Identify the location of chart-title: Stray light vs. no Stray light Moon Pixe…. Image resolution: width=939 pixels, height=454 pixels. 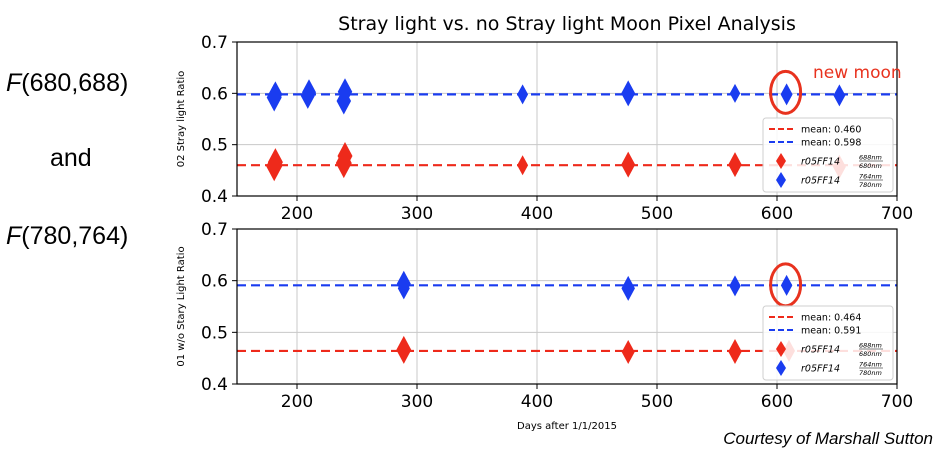
(567, 24).